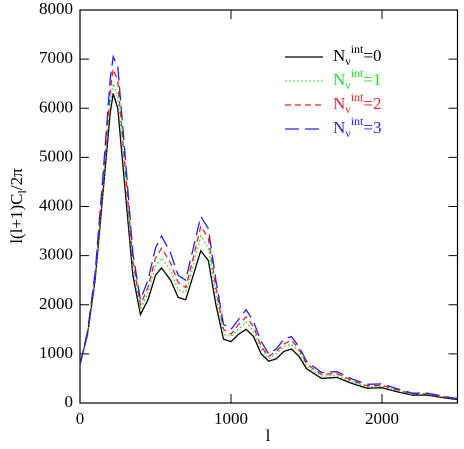 The image size is (464, 449). Describe the element at coordinates (56, 204) in the screenshot. I see `y-tick-label: 4000` at that location.